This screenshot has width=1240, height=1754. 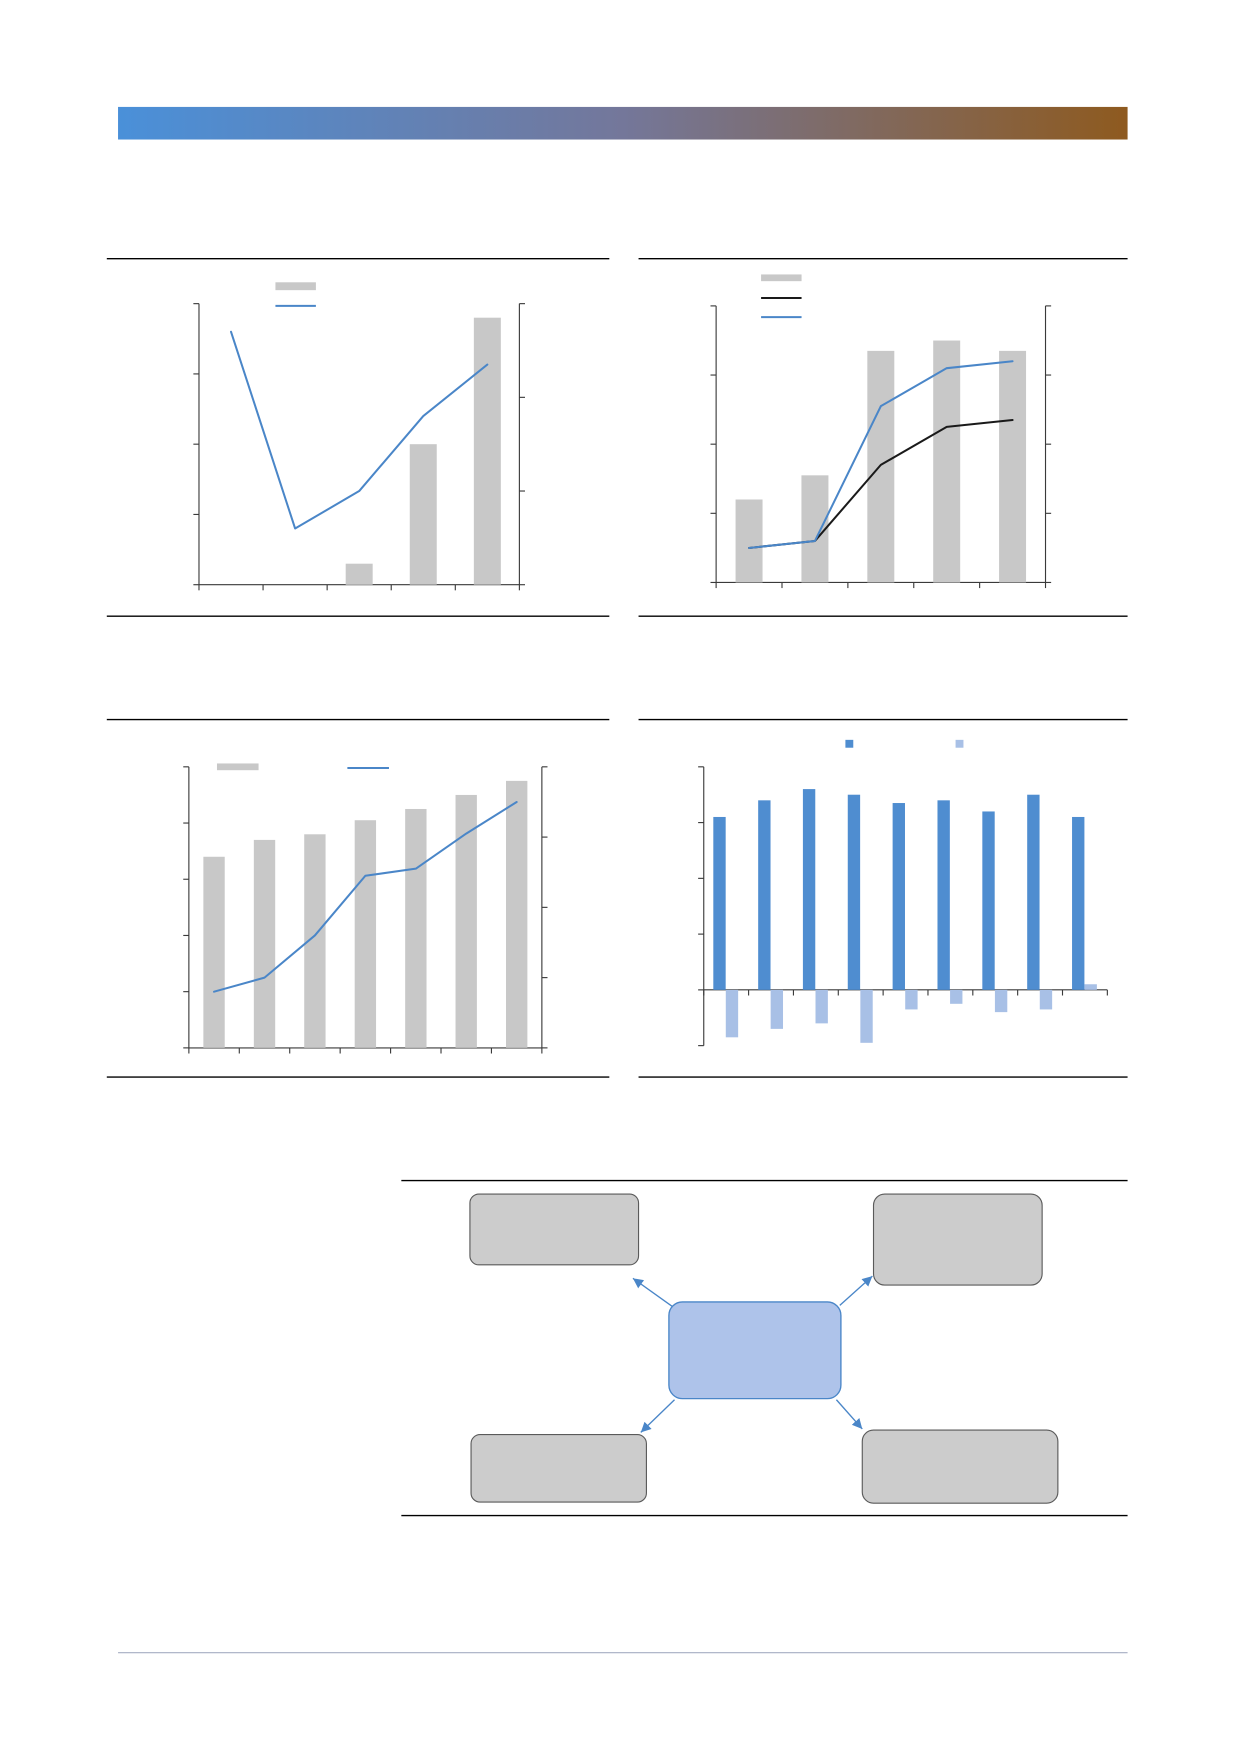 What do you see at coordinates (623, 123) in the screenshot?
I see `header-banner` at bounding box center [623, 123].